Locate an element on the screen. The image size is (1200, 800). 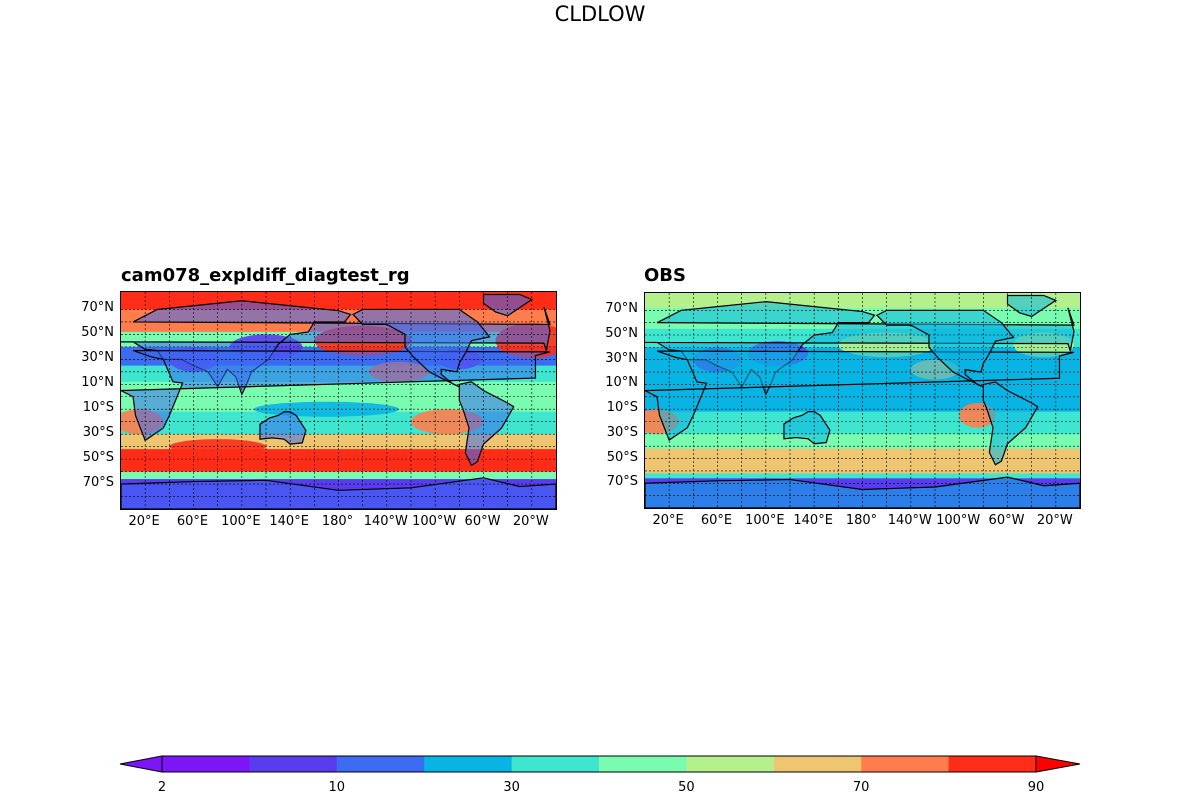
colorbar-tick-label: 2 is located at coordinates (162, 787).